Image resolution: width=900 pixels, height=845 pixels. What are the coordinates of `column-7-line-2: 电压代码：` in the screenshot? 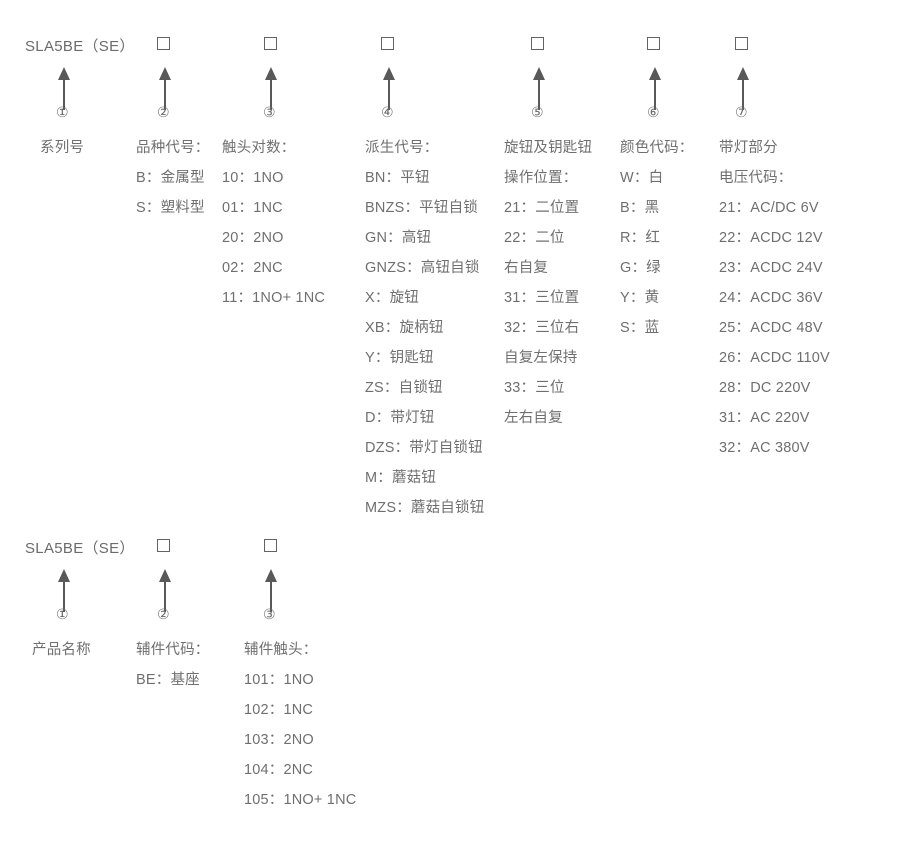 It's located at (756, 178).